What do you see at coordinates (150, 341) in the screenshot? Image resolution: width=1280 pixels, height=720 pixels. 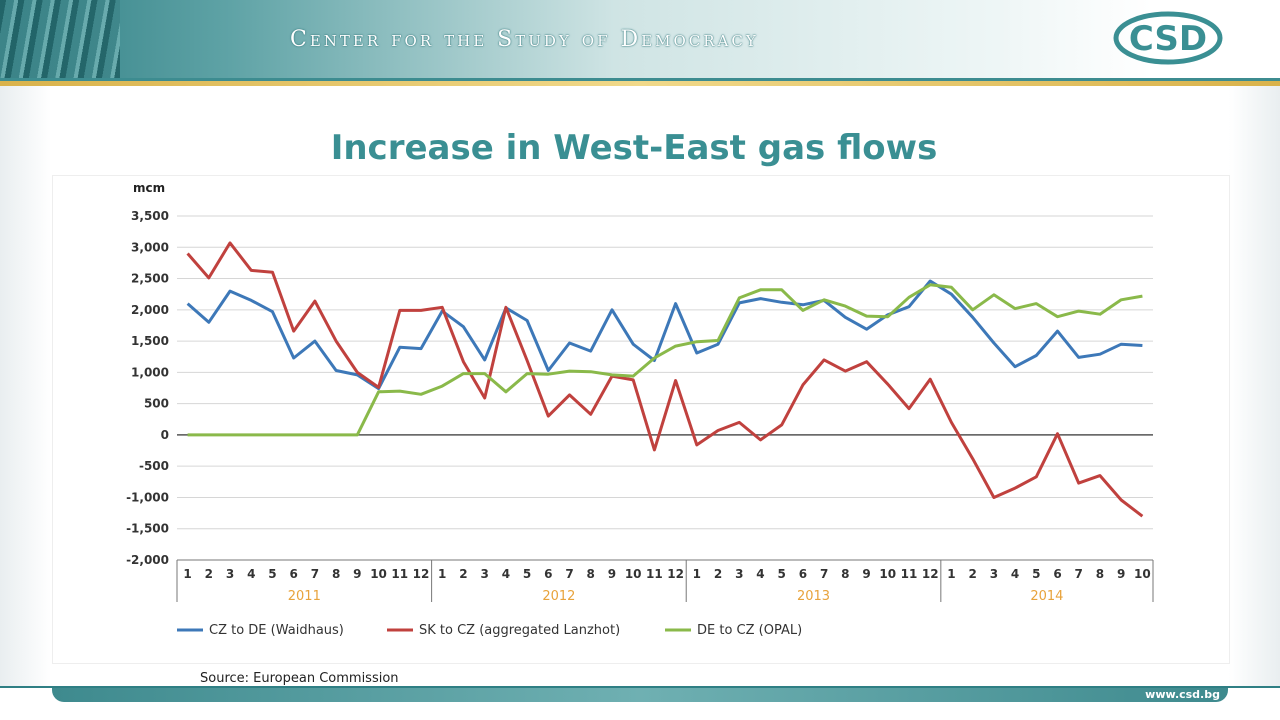 I see `y-tick-label: 1,500` at bounding box center [150, 341].